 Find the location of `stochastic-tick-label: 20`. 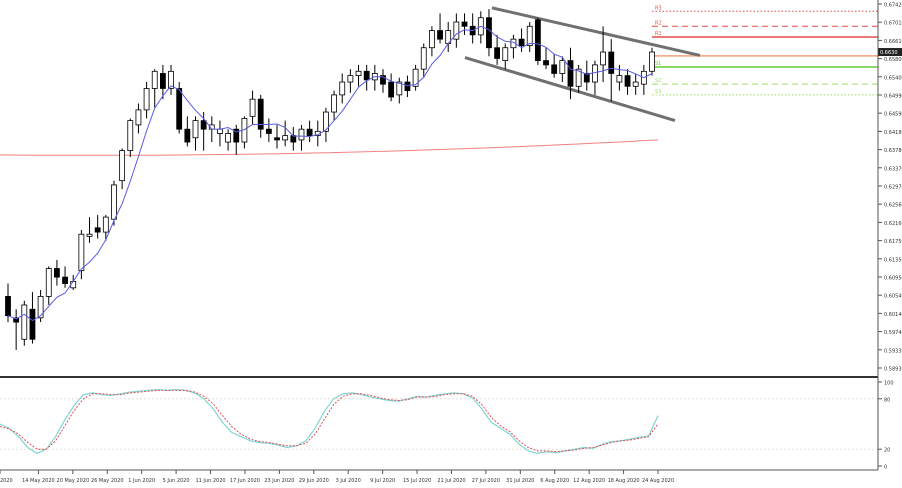

stochastic-tick-label: 20 is located at coordinates (887, 451).